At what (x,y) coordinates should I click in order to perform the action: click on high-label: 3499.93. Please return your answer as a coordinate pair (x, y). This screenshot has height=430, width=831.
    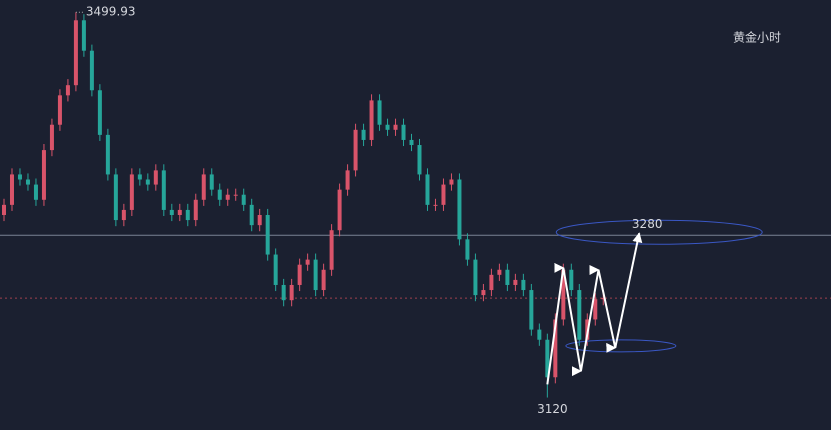
    Looking at the image, I should click on (111, 12).